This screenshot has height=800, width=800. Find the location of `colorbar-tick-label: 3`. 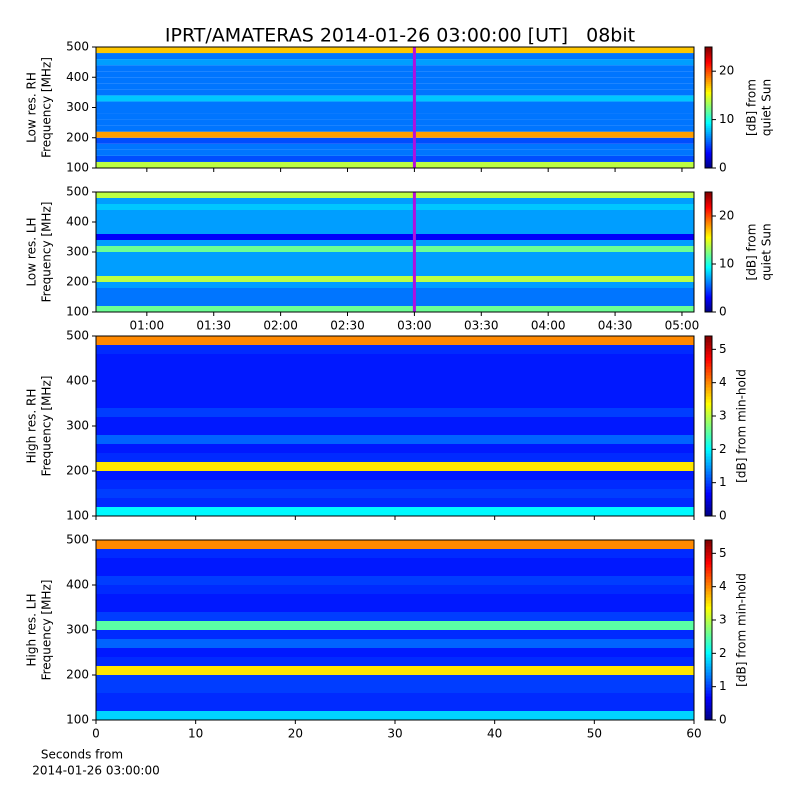

colorbar-tick-label: 3 is located at coordinates (723, 620).